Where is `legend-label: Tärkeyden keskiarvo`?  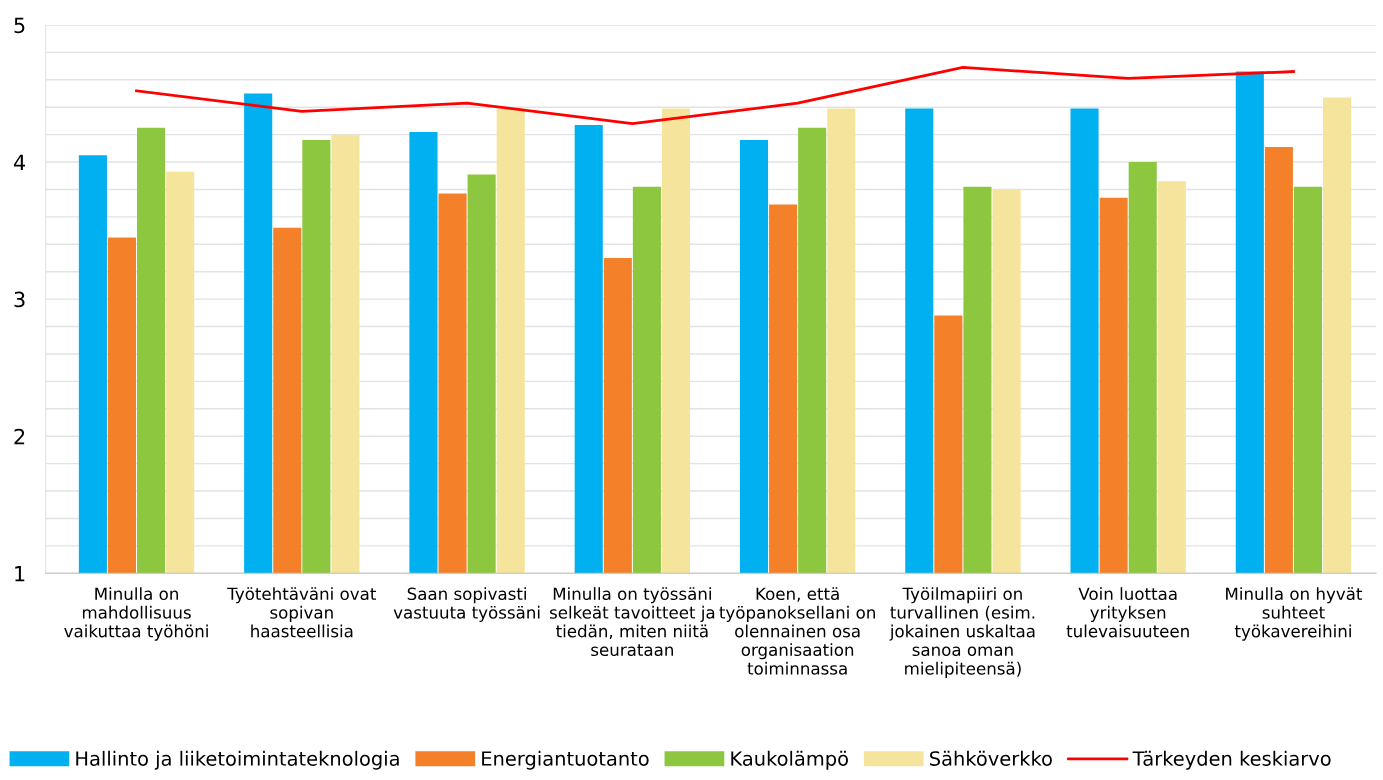 legend-label: Tärkeyden keskiarvo is located at coordinates (1231, 760).